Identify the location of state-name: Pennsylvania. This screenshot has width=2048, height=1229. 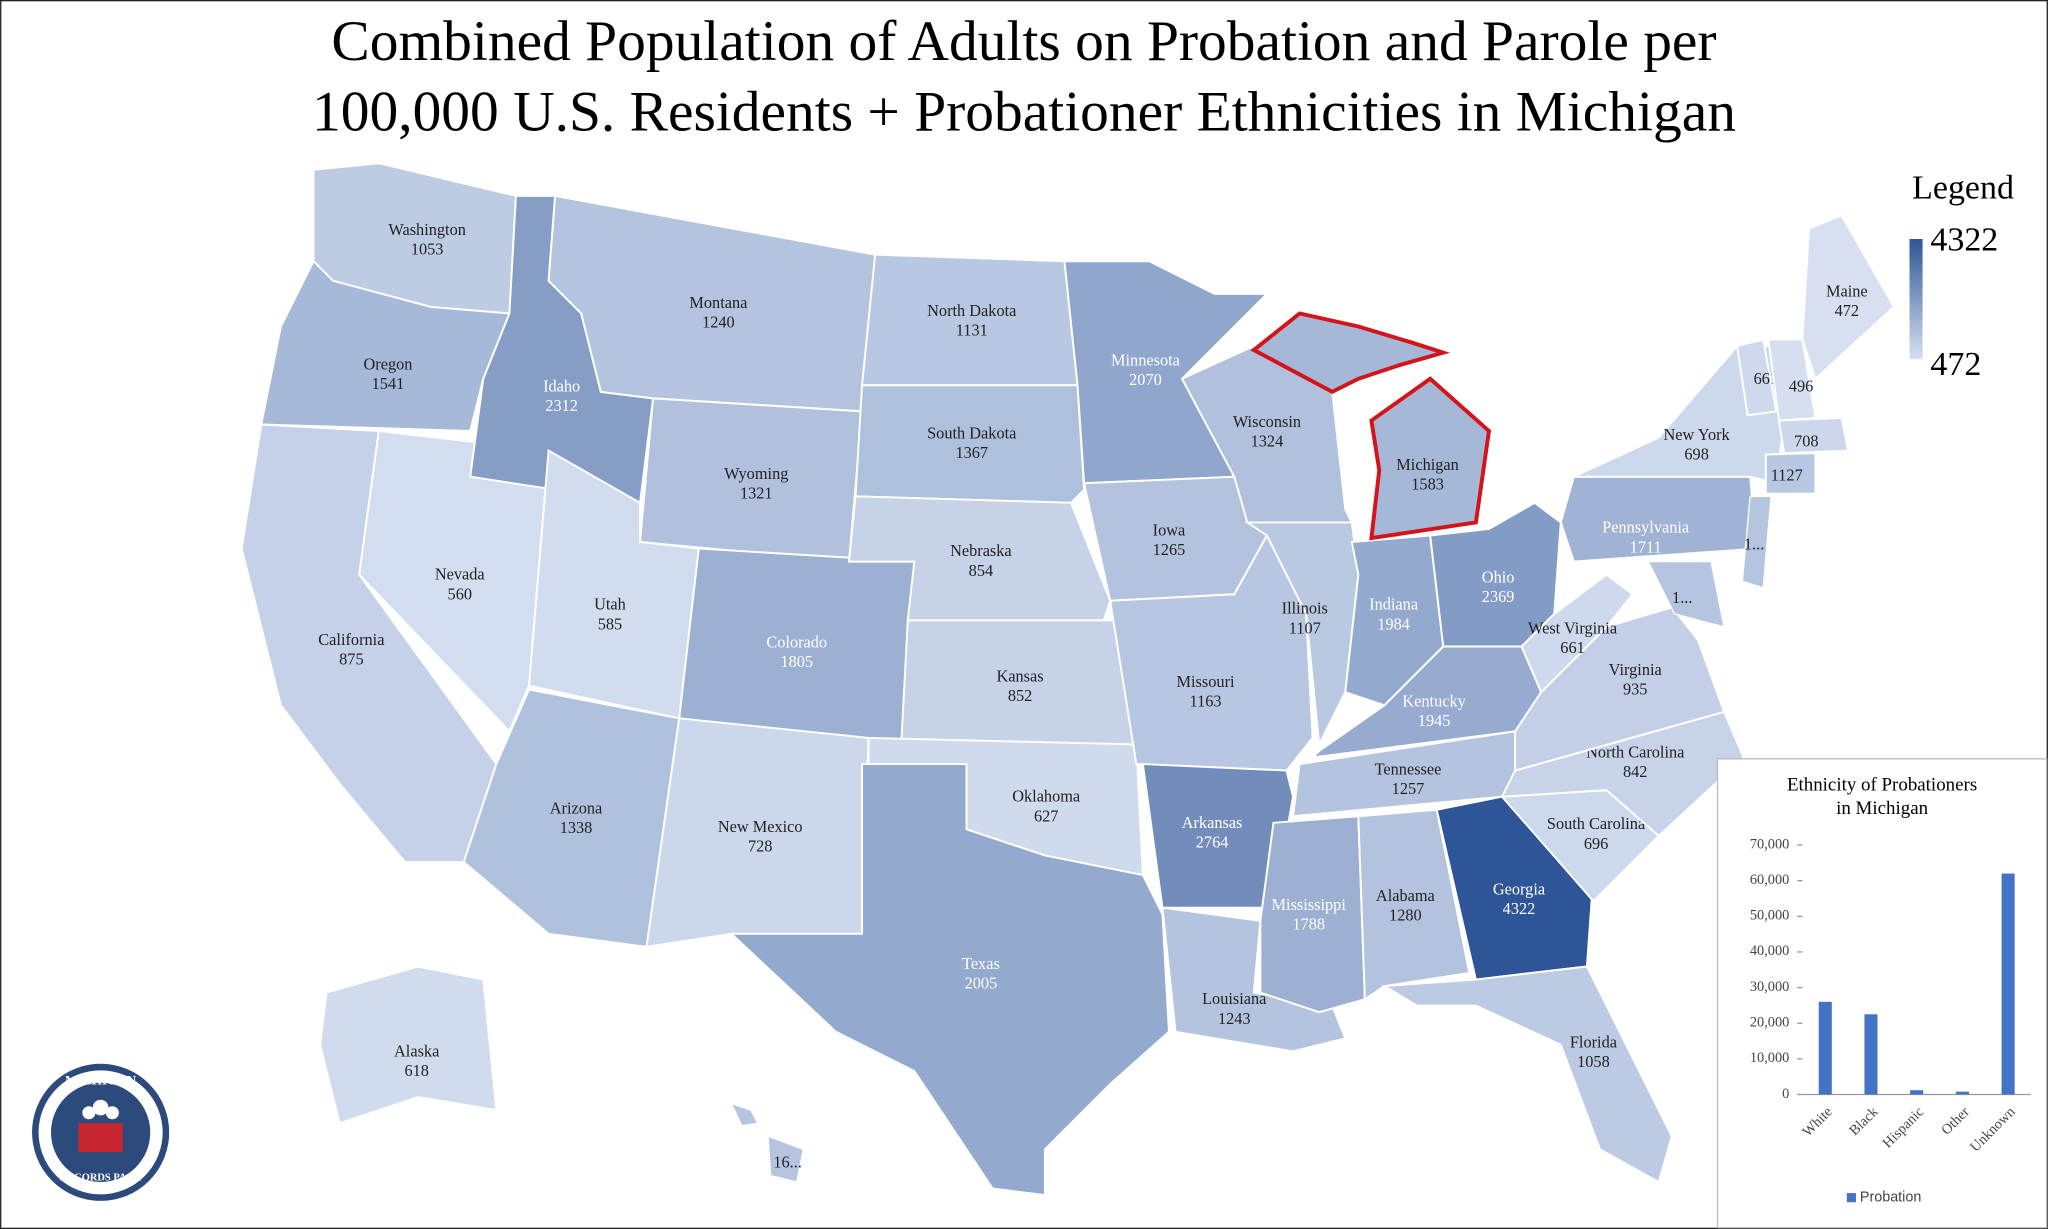
(1646, 527).